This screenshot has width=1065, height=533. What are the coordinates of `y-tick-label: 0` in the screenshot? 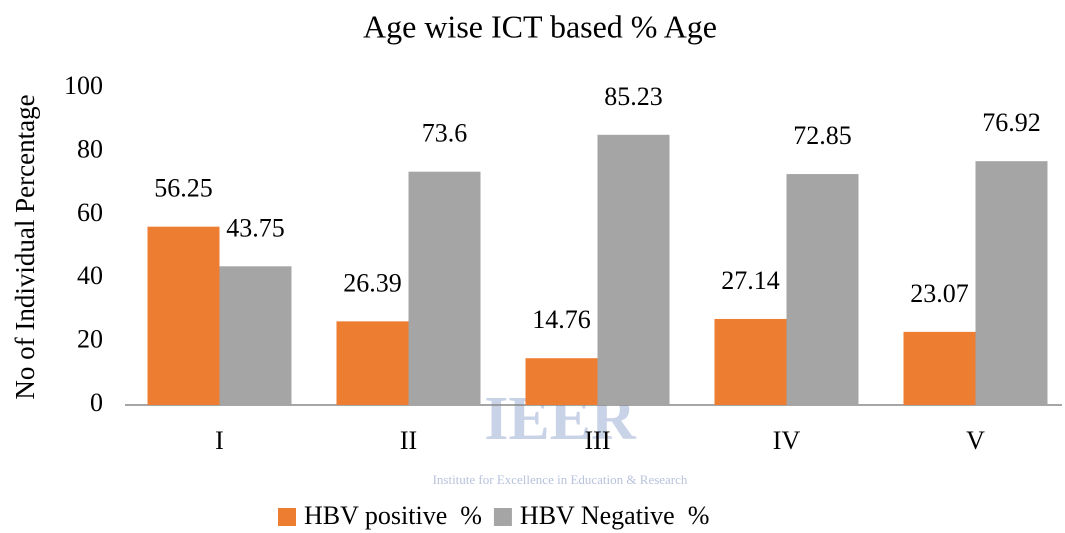 It's located at (96, 402).